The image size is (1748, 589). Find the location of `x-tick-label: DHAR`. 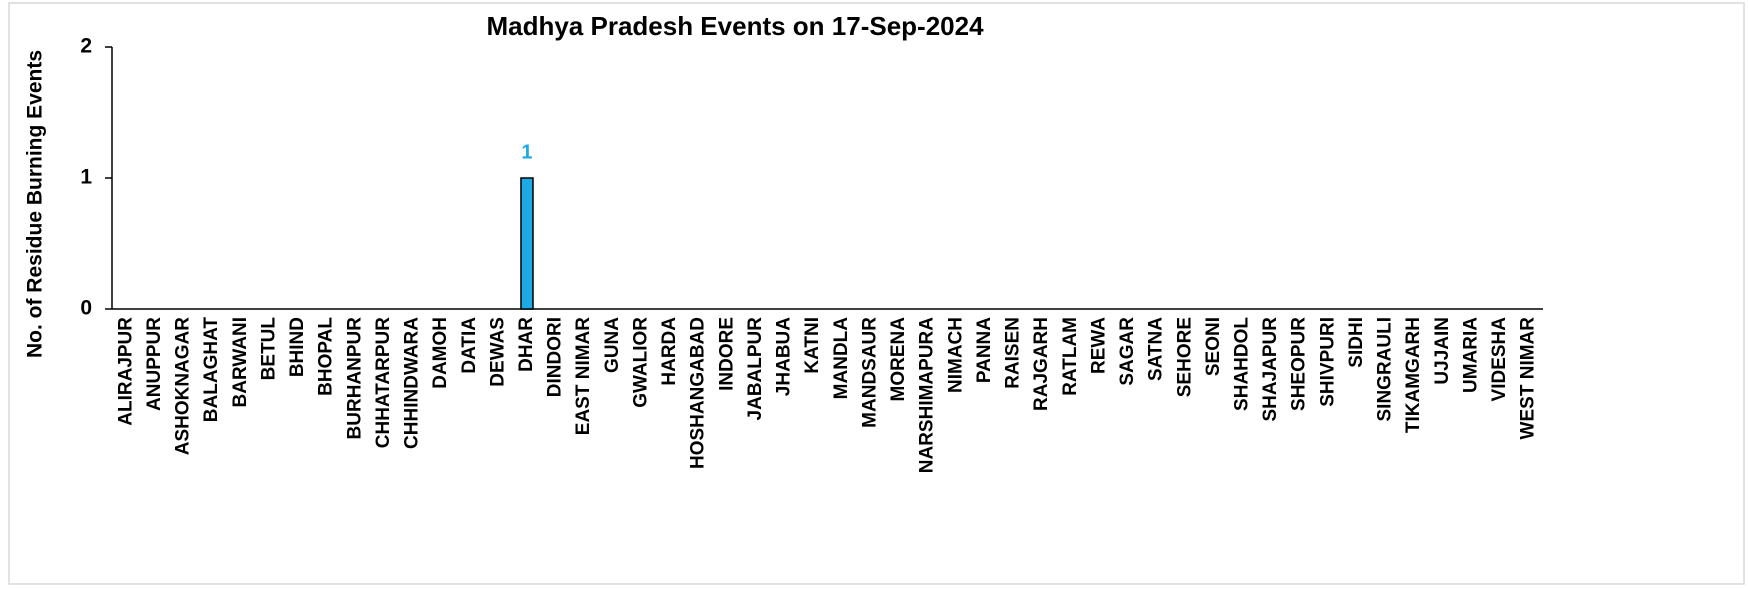

x-tick-label: DHAR is located at coordinates (526, 344).